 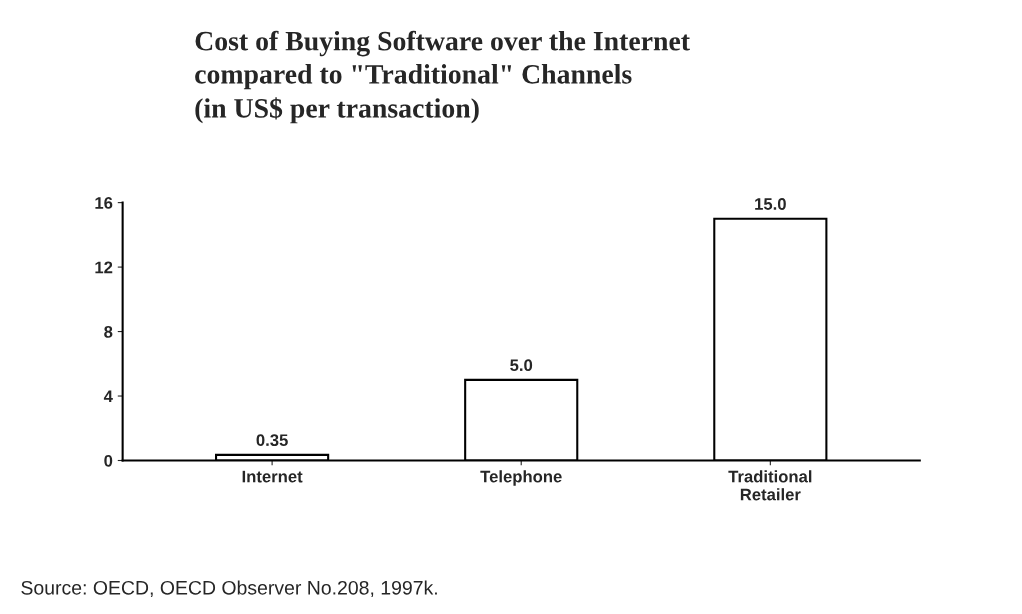 What do you see at coordinates (770, 204) in the screenshot?
I see `data-label: 15.0` at bounding box center [770, 204].